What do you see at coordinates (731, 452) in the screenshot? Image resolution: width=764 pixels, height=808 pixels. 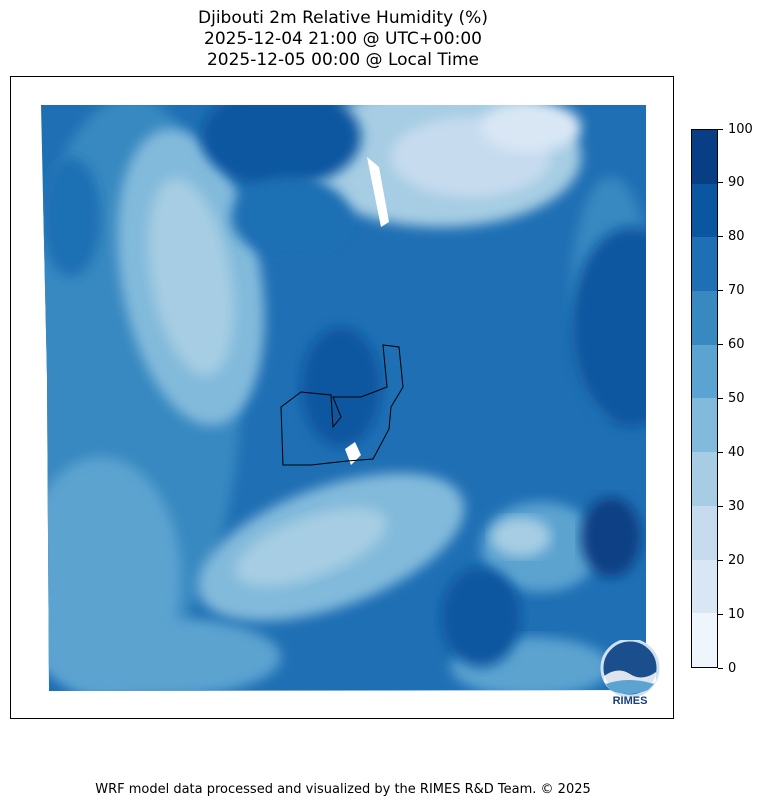 I see `colorbar-tick: 40` at bounding box center [731, 452].